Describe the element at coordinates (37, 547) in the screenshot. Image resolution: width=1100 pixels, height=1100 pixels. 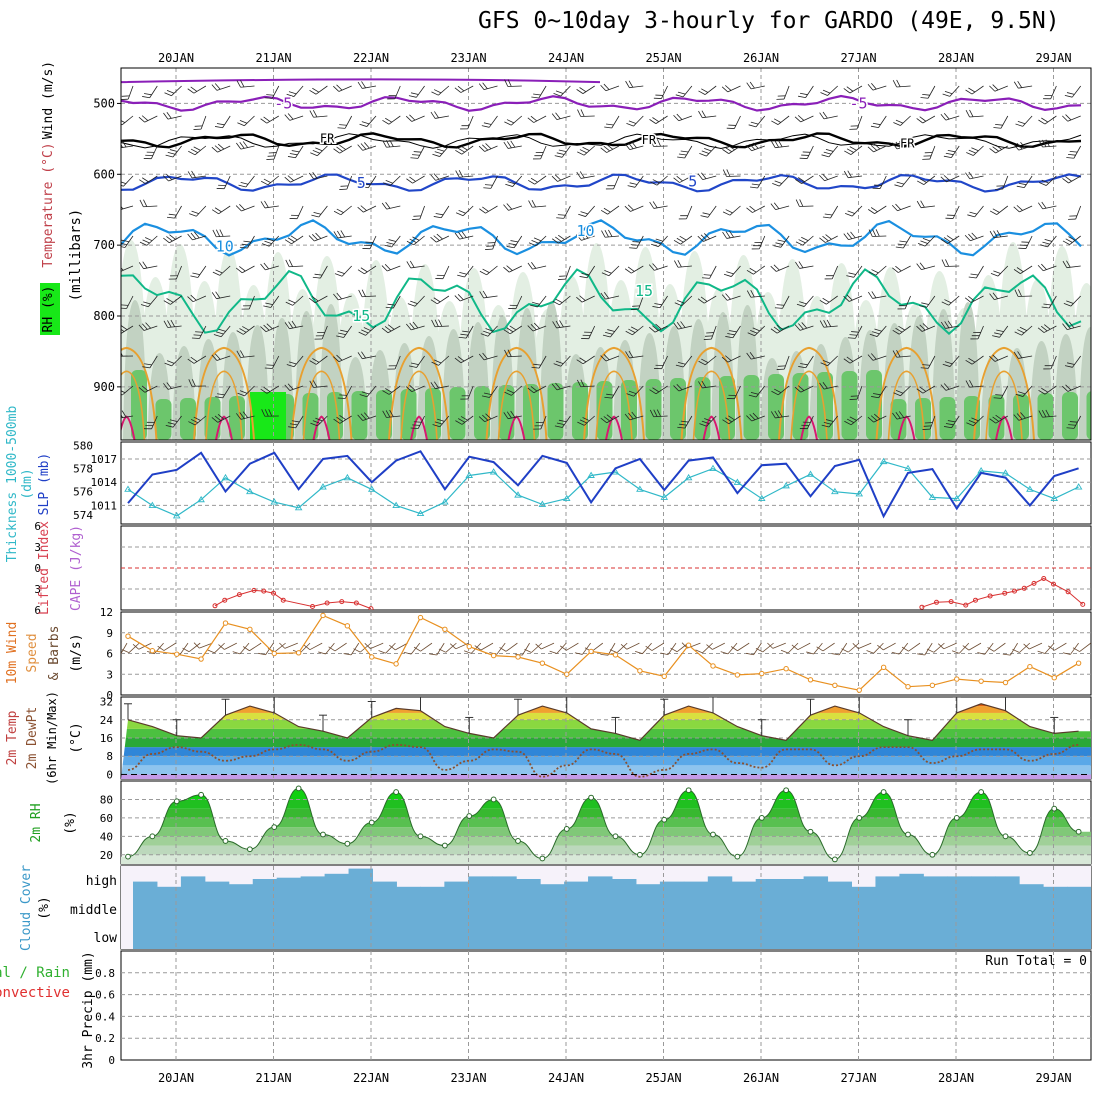
I see `lifted-tick-label: 3` at that location.